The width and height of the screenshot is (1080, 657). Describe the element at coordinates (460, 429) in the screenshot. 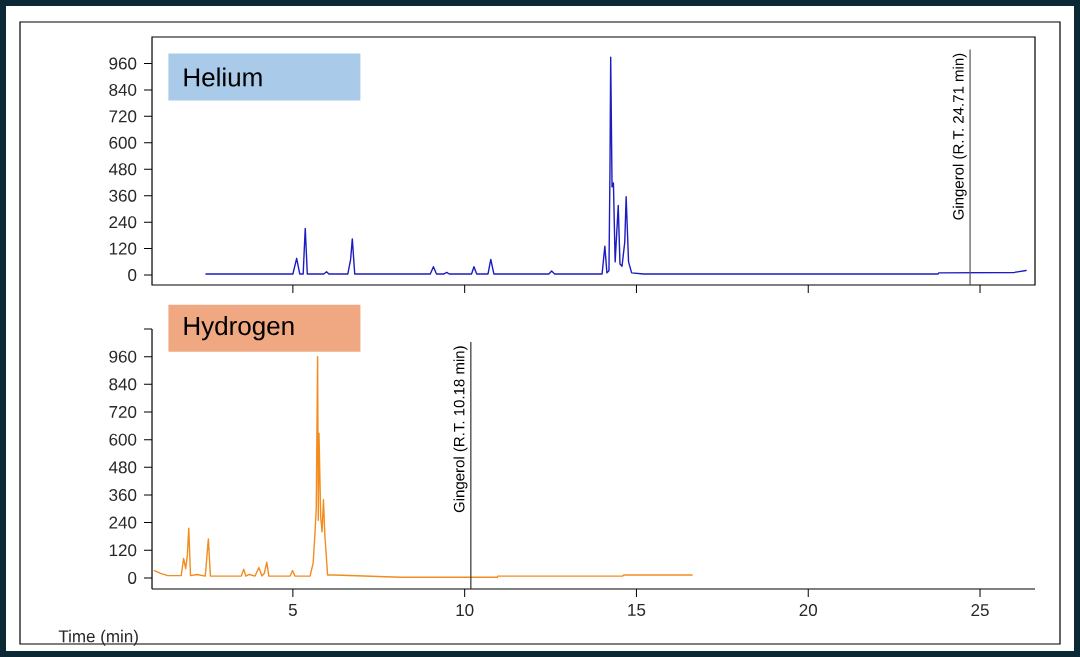

I see `ref-line-label: Gingerol (R.T. 10.18 min)` at that location.